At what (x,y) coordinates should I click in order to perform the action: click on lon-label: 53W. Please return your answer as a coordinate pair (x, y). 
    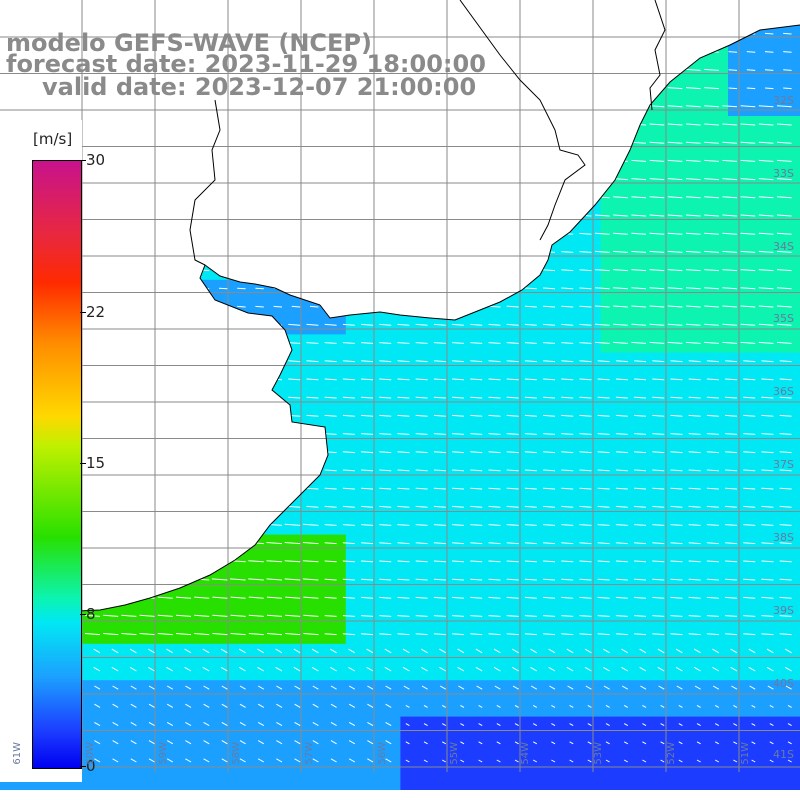
    Looking at the image, I should click on (598, 753).